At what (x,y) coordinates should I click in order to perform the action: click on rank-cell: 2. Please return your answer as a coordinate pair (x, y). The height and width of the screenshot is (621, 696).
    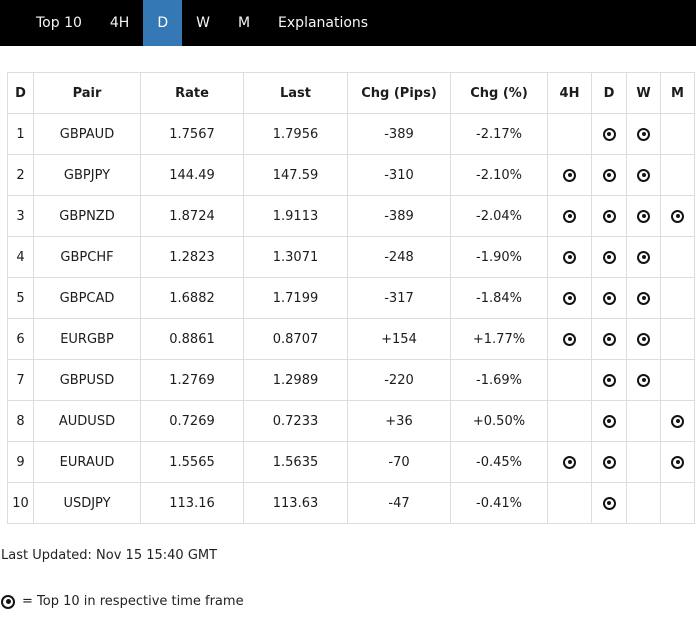
    Looking at the image, I should click on (20, 175).